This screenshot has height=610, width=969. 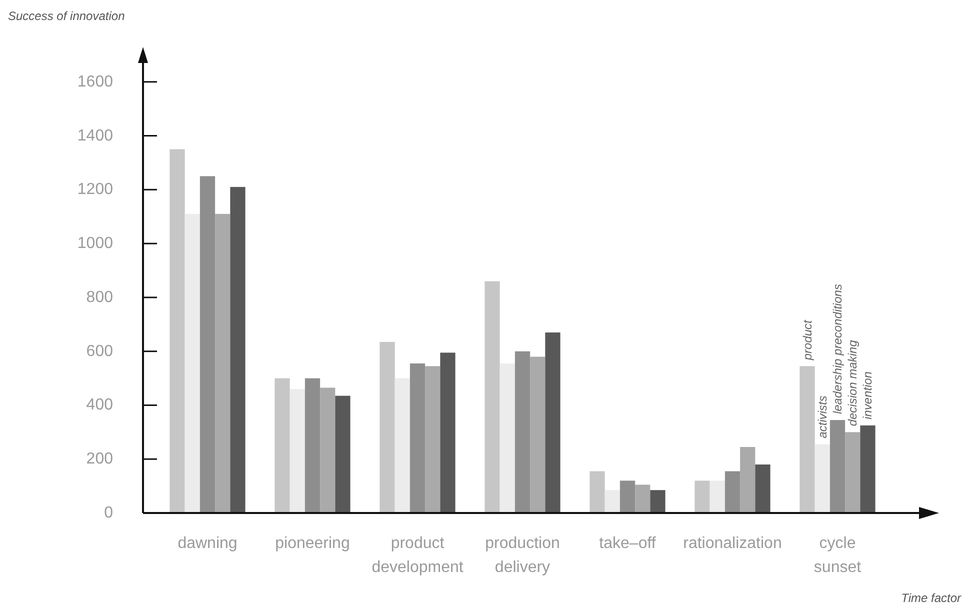 What do you see at coordinates (95, 81) in the screenshot?
I see `y-tick-label: 1600` at bounding box center [95, 81].